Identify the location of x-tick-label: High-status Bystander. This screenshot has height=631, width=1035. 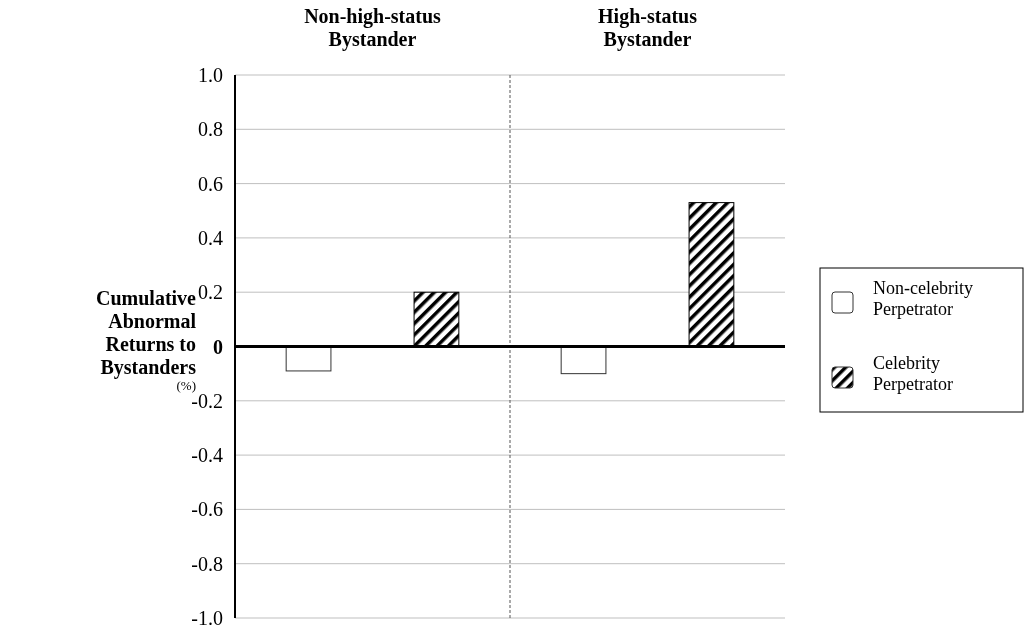
(648, 28).